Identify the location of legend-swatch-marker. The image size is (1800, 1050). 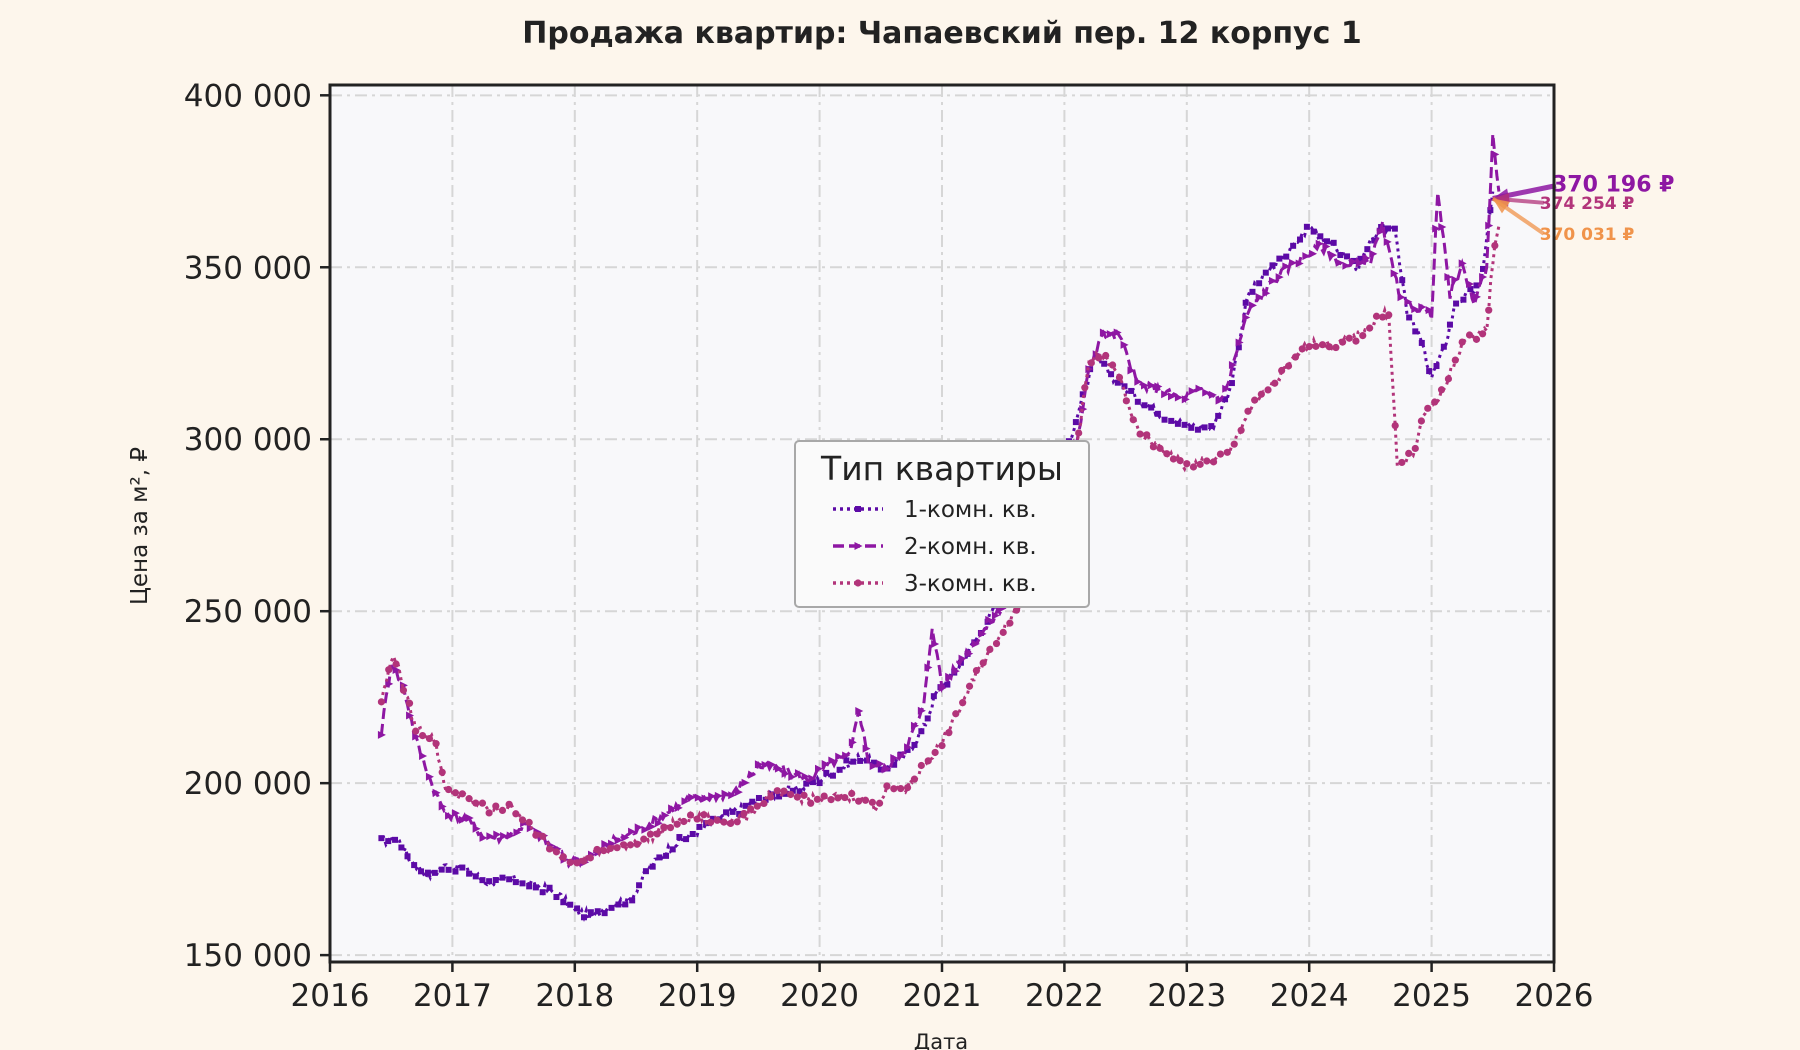
(858, 546).